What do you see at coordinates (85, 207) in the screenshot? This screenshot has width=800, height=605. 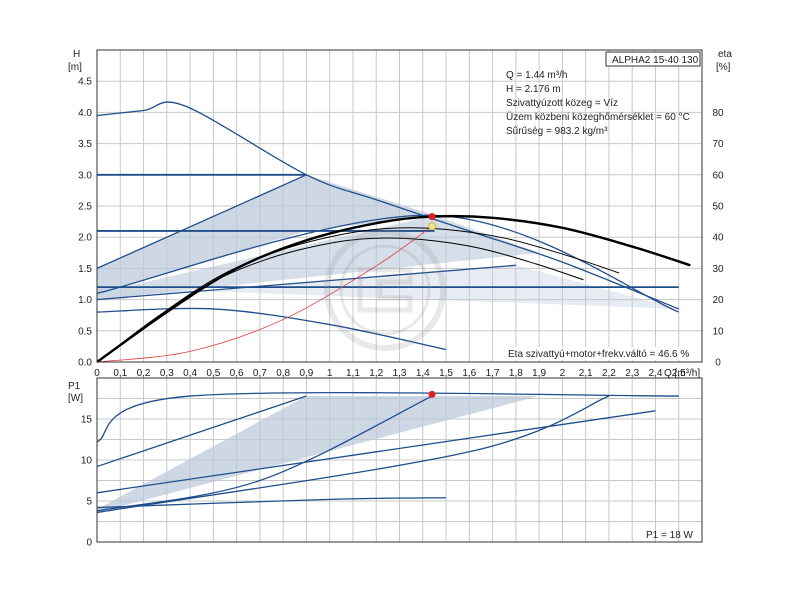 I see `y-tick-label: 2.5` at bounding box center [85, 207].